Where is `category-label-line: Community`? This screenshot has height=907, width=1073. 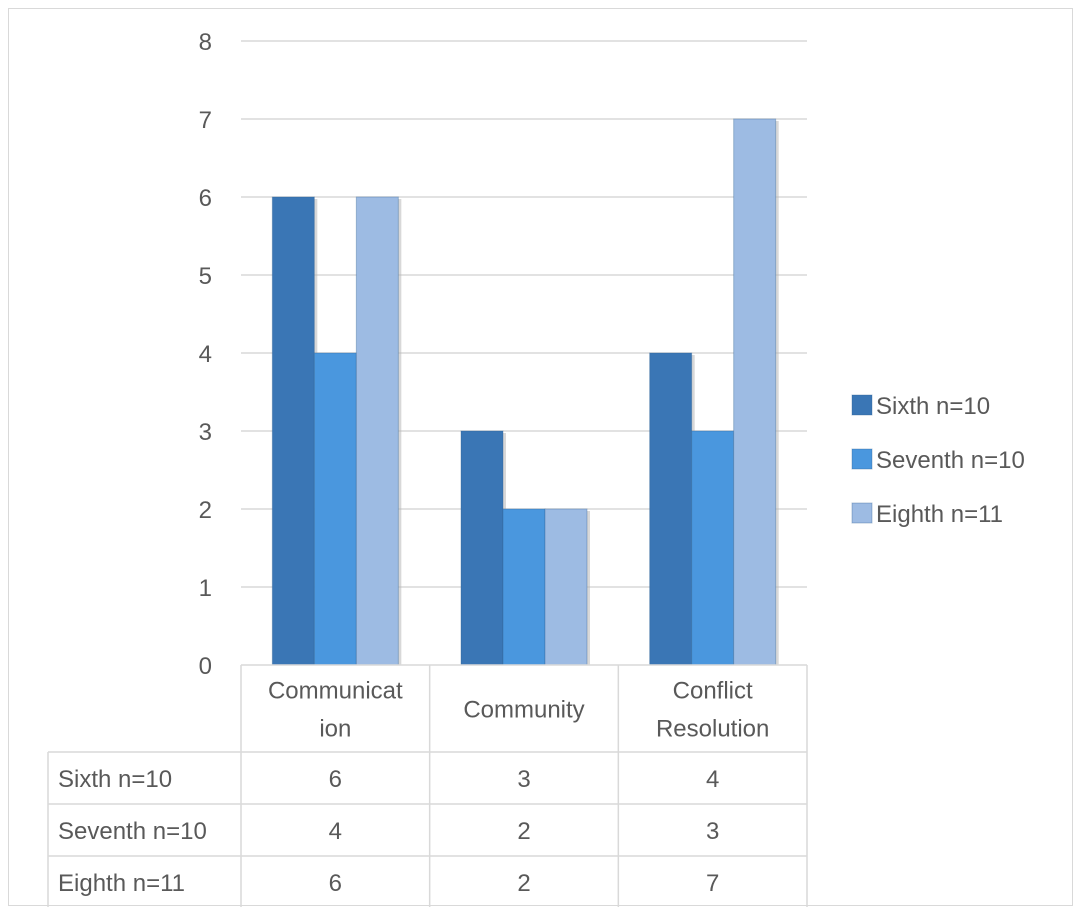
category-label-line: Community is located at coordinates (523, 710).